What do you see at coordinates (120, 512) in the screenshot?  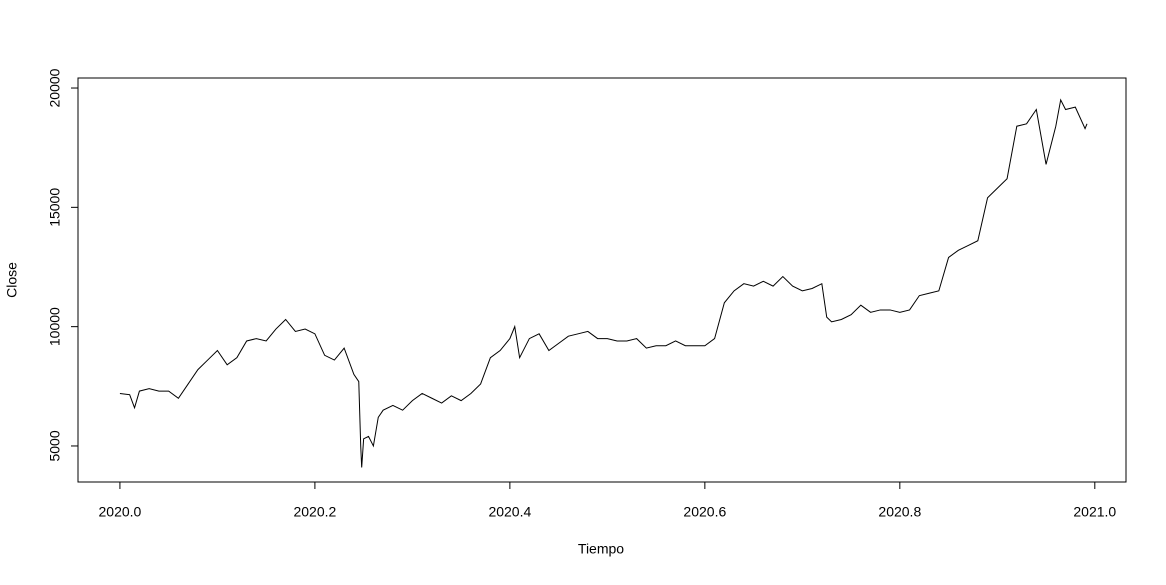 I see `x-tick-label: 2020.0` at bounding box center [120, 512].